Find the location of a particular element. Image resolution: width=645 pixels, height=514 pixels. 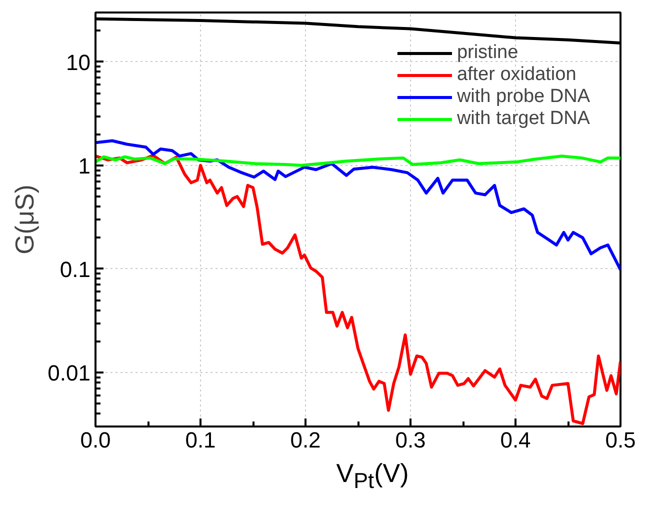

y-tick-label: 0.1 is located at coordinates (75, 269).